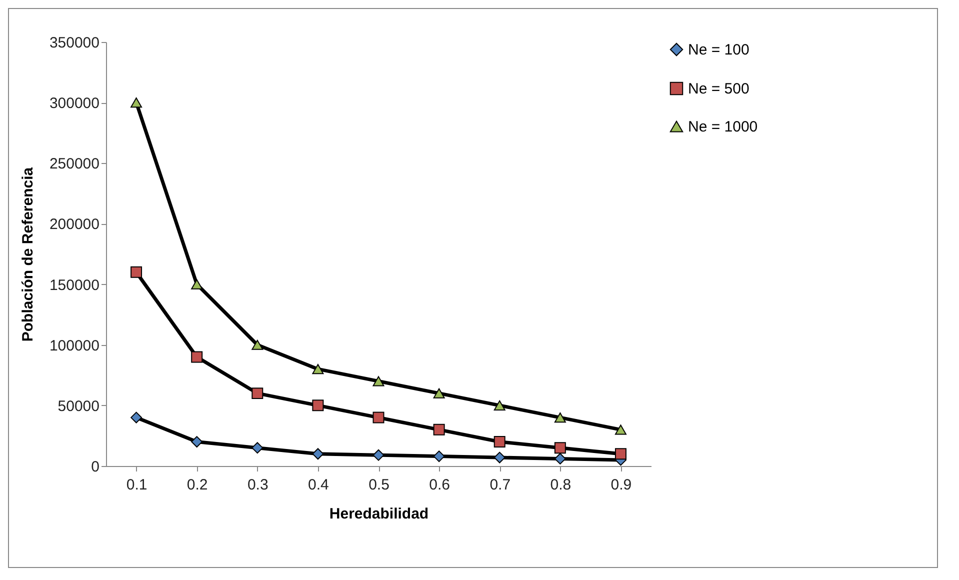 The height and width of the screenshot is (580, 959). What do you see at coordinates (561, 485) in the screenshot?
I see `x-tick-label: 0.8` at bounding box center [561, 485].